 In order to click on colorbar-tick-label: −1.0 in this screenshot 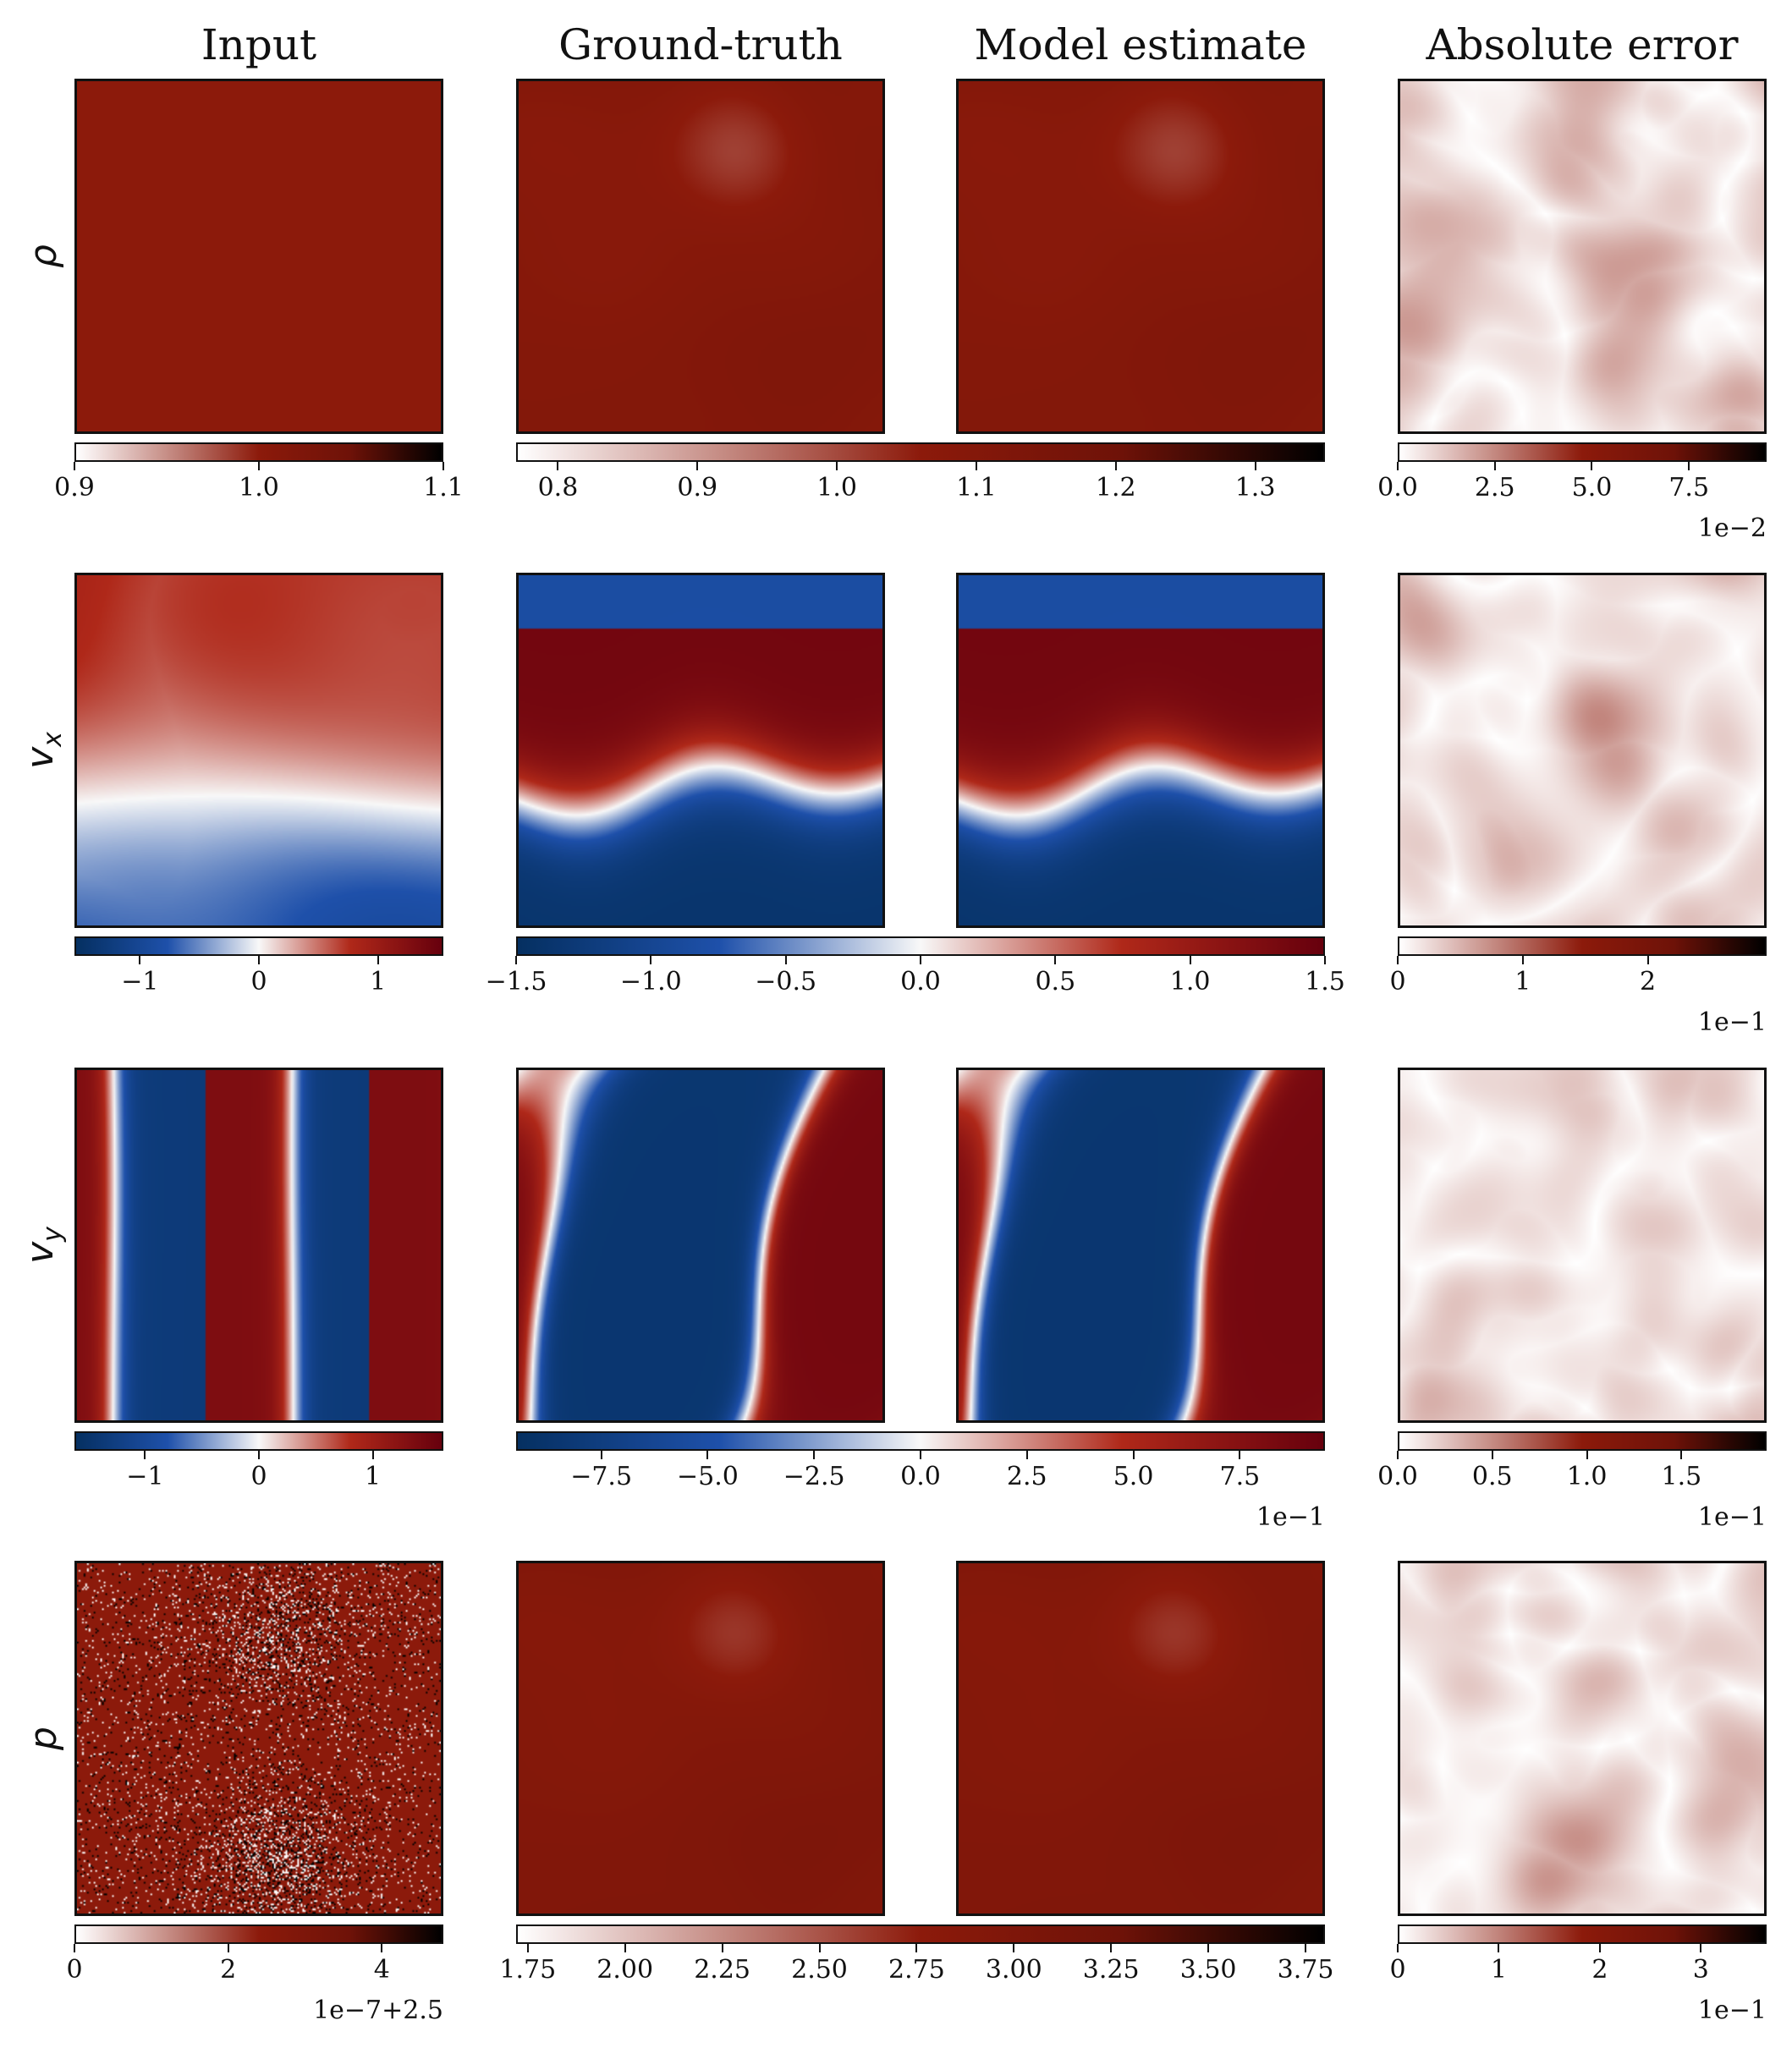, I will do `click(650, 982)`.